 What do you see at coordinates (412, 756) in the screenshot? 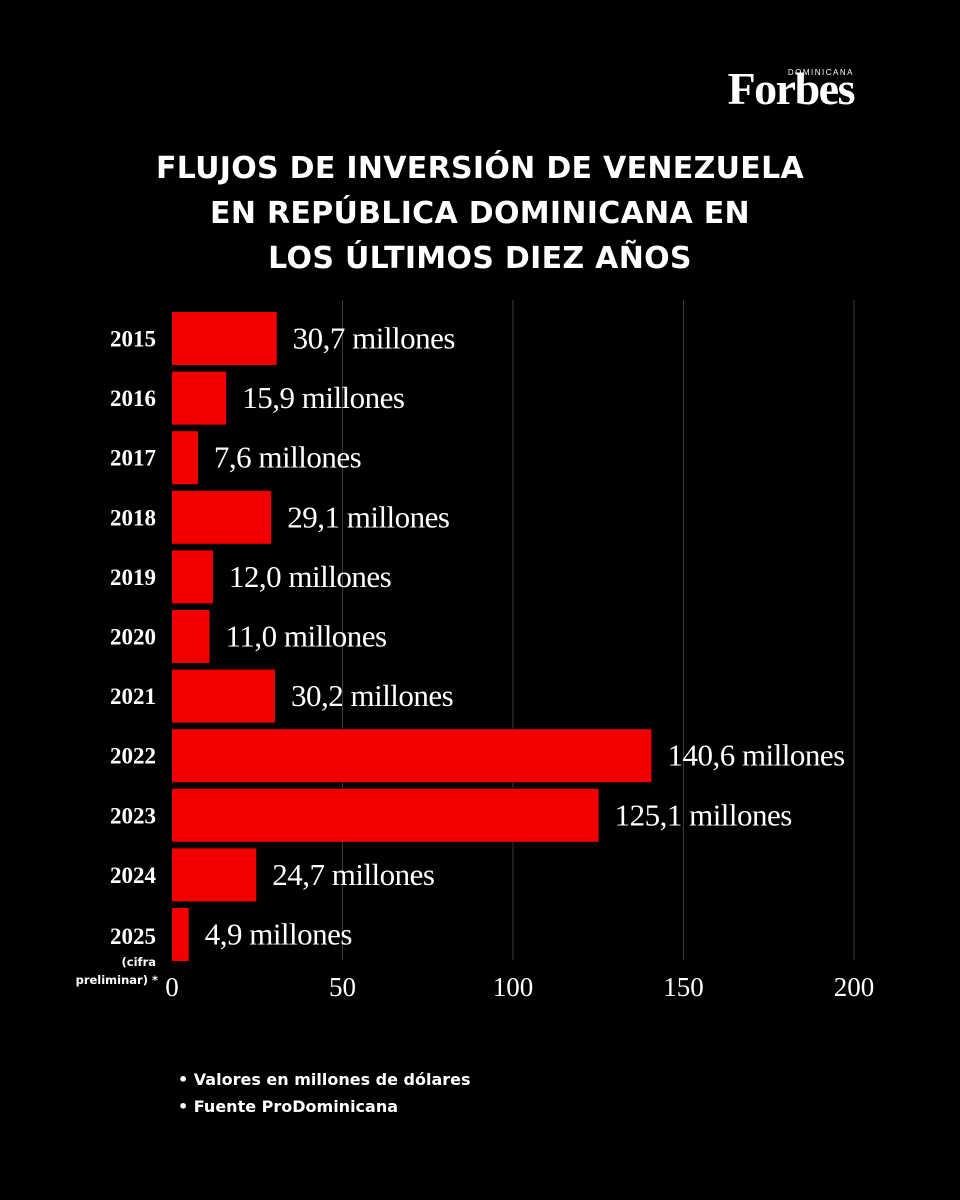
I see `bar-2022` at bounding box center [412, 756].